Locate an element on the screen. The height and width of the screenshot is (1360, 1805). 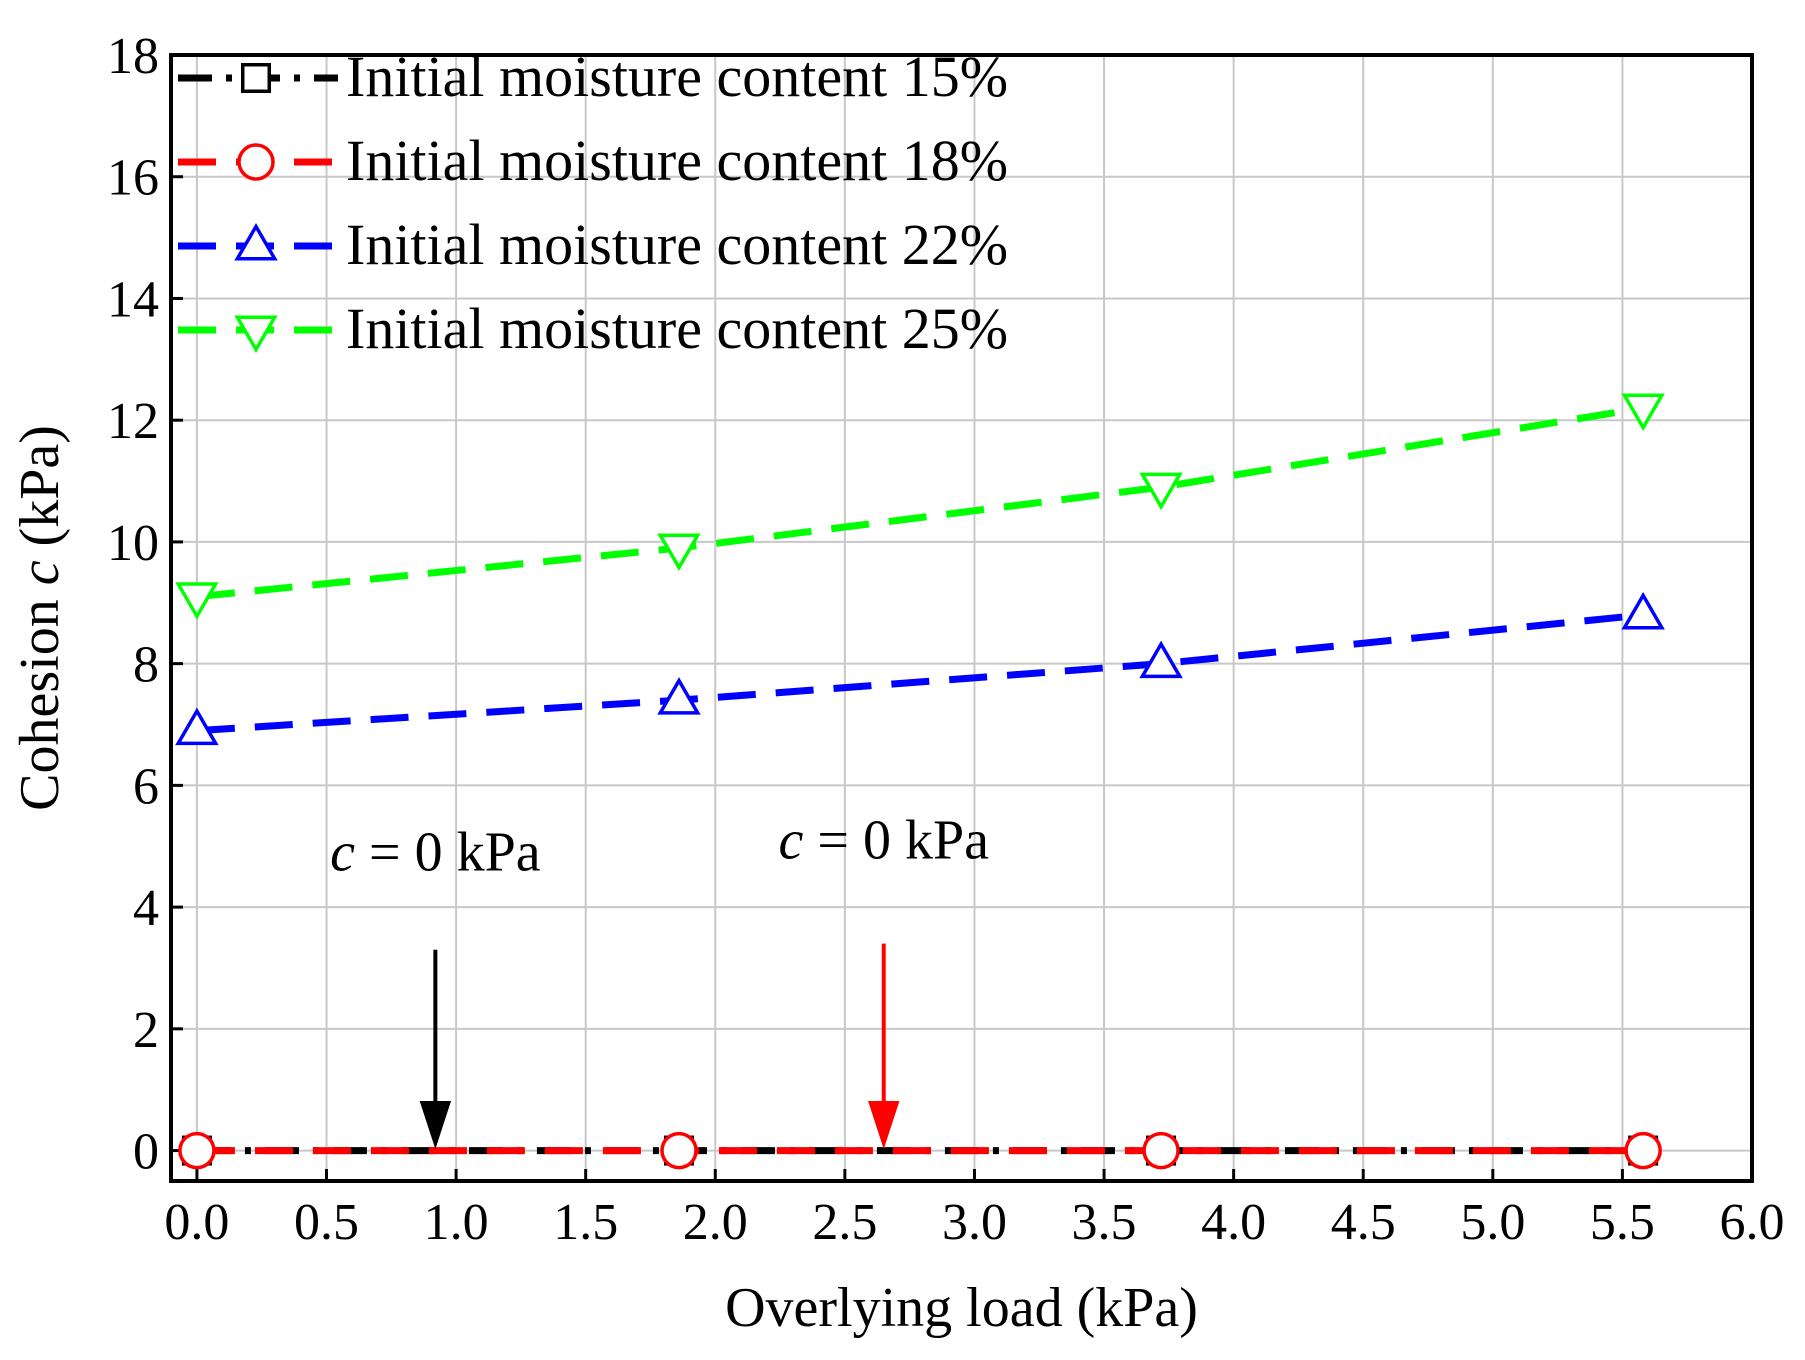
x-tick-label: 5.0 is located at coordinates (1492, 1222).